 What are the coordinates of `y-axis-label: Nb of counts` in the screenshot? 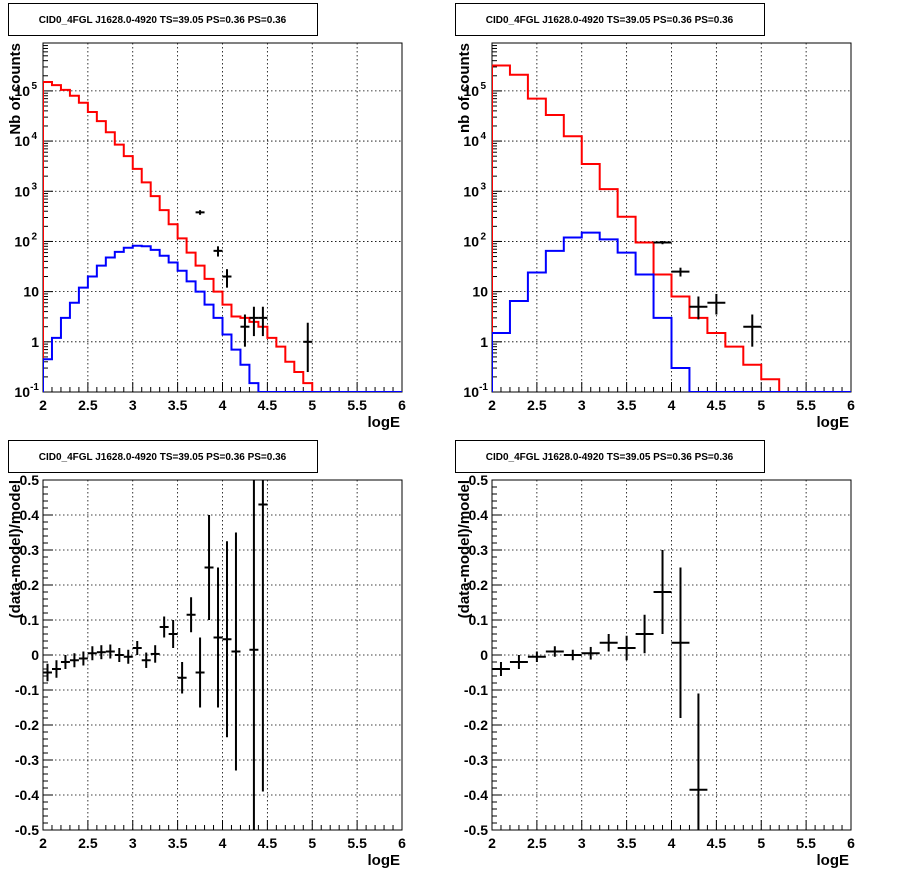 It's located at (15, 89).